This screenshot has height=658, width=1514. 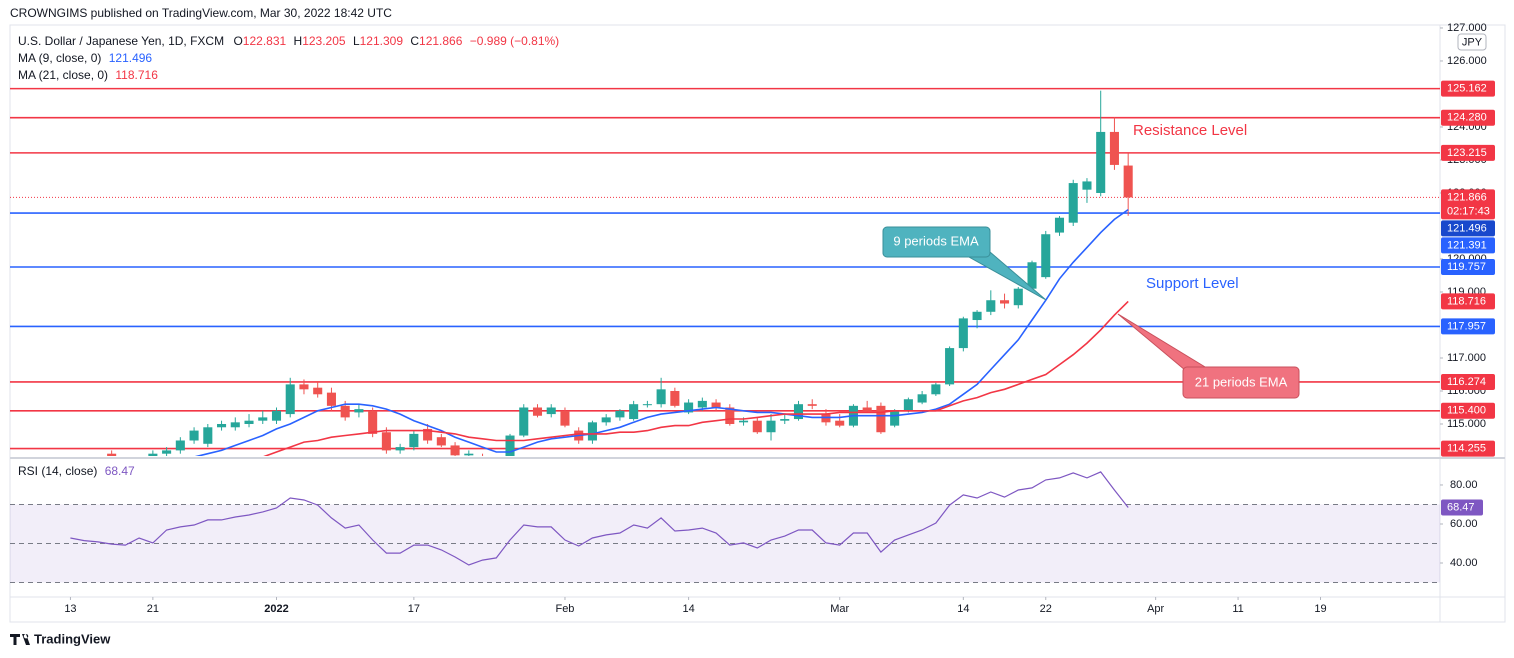 I want to click on ohlc-value: 121.309, so click(x=382, y=41).